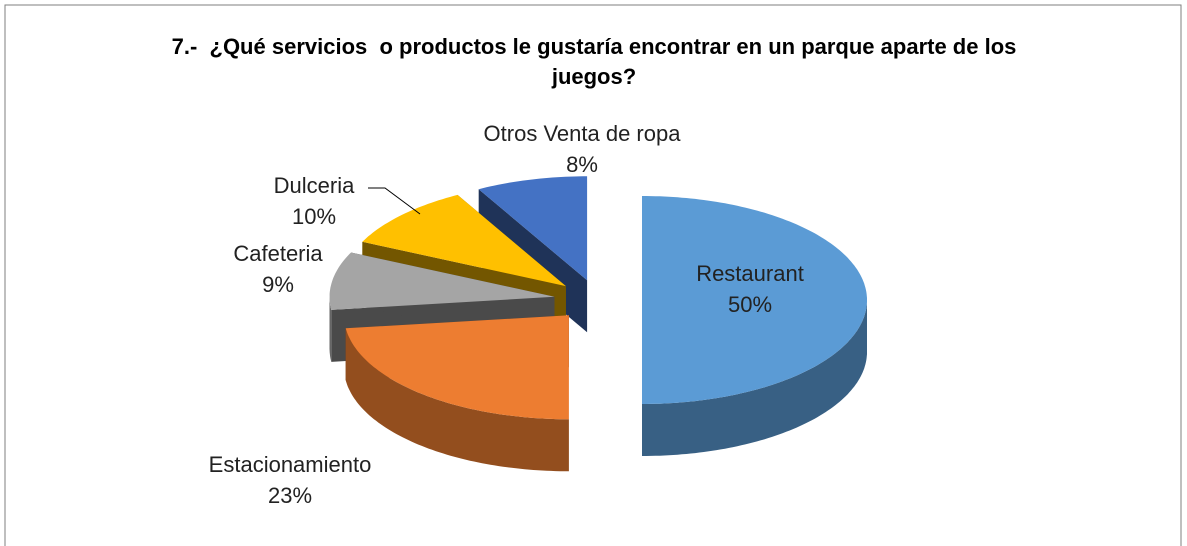 The height and width of the screenshot is (546, 1187). What do you see at coordinates (394, 201) in the screenshot?
I see `leader-line` at bounding box center [394, 201].